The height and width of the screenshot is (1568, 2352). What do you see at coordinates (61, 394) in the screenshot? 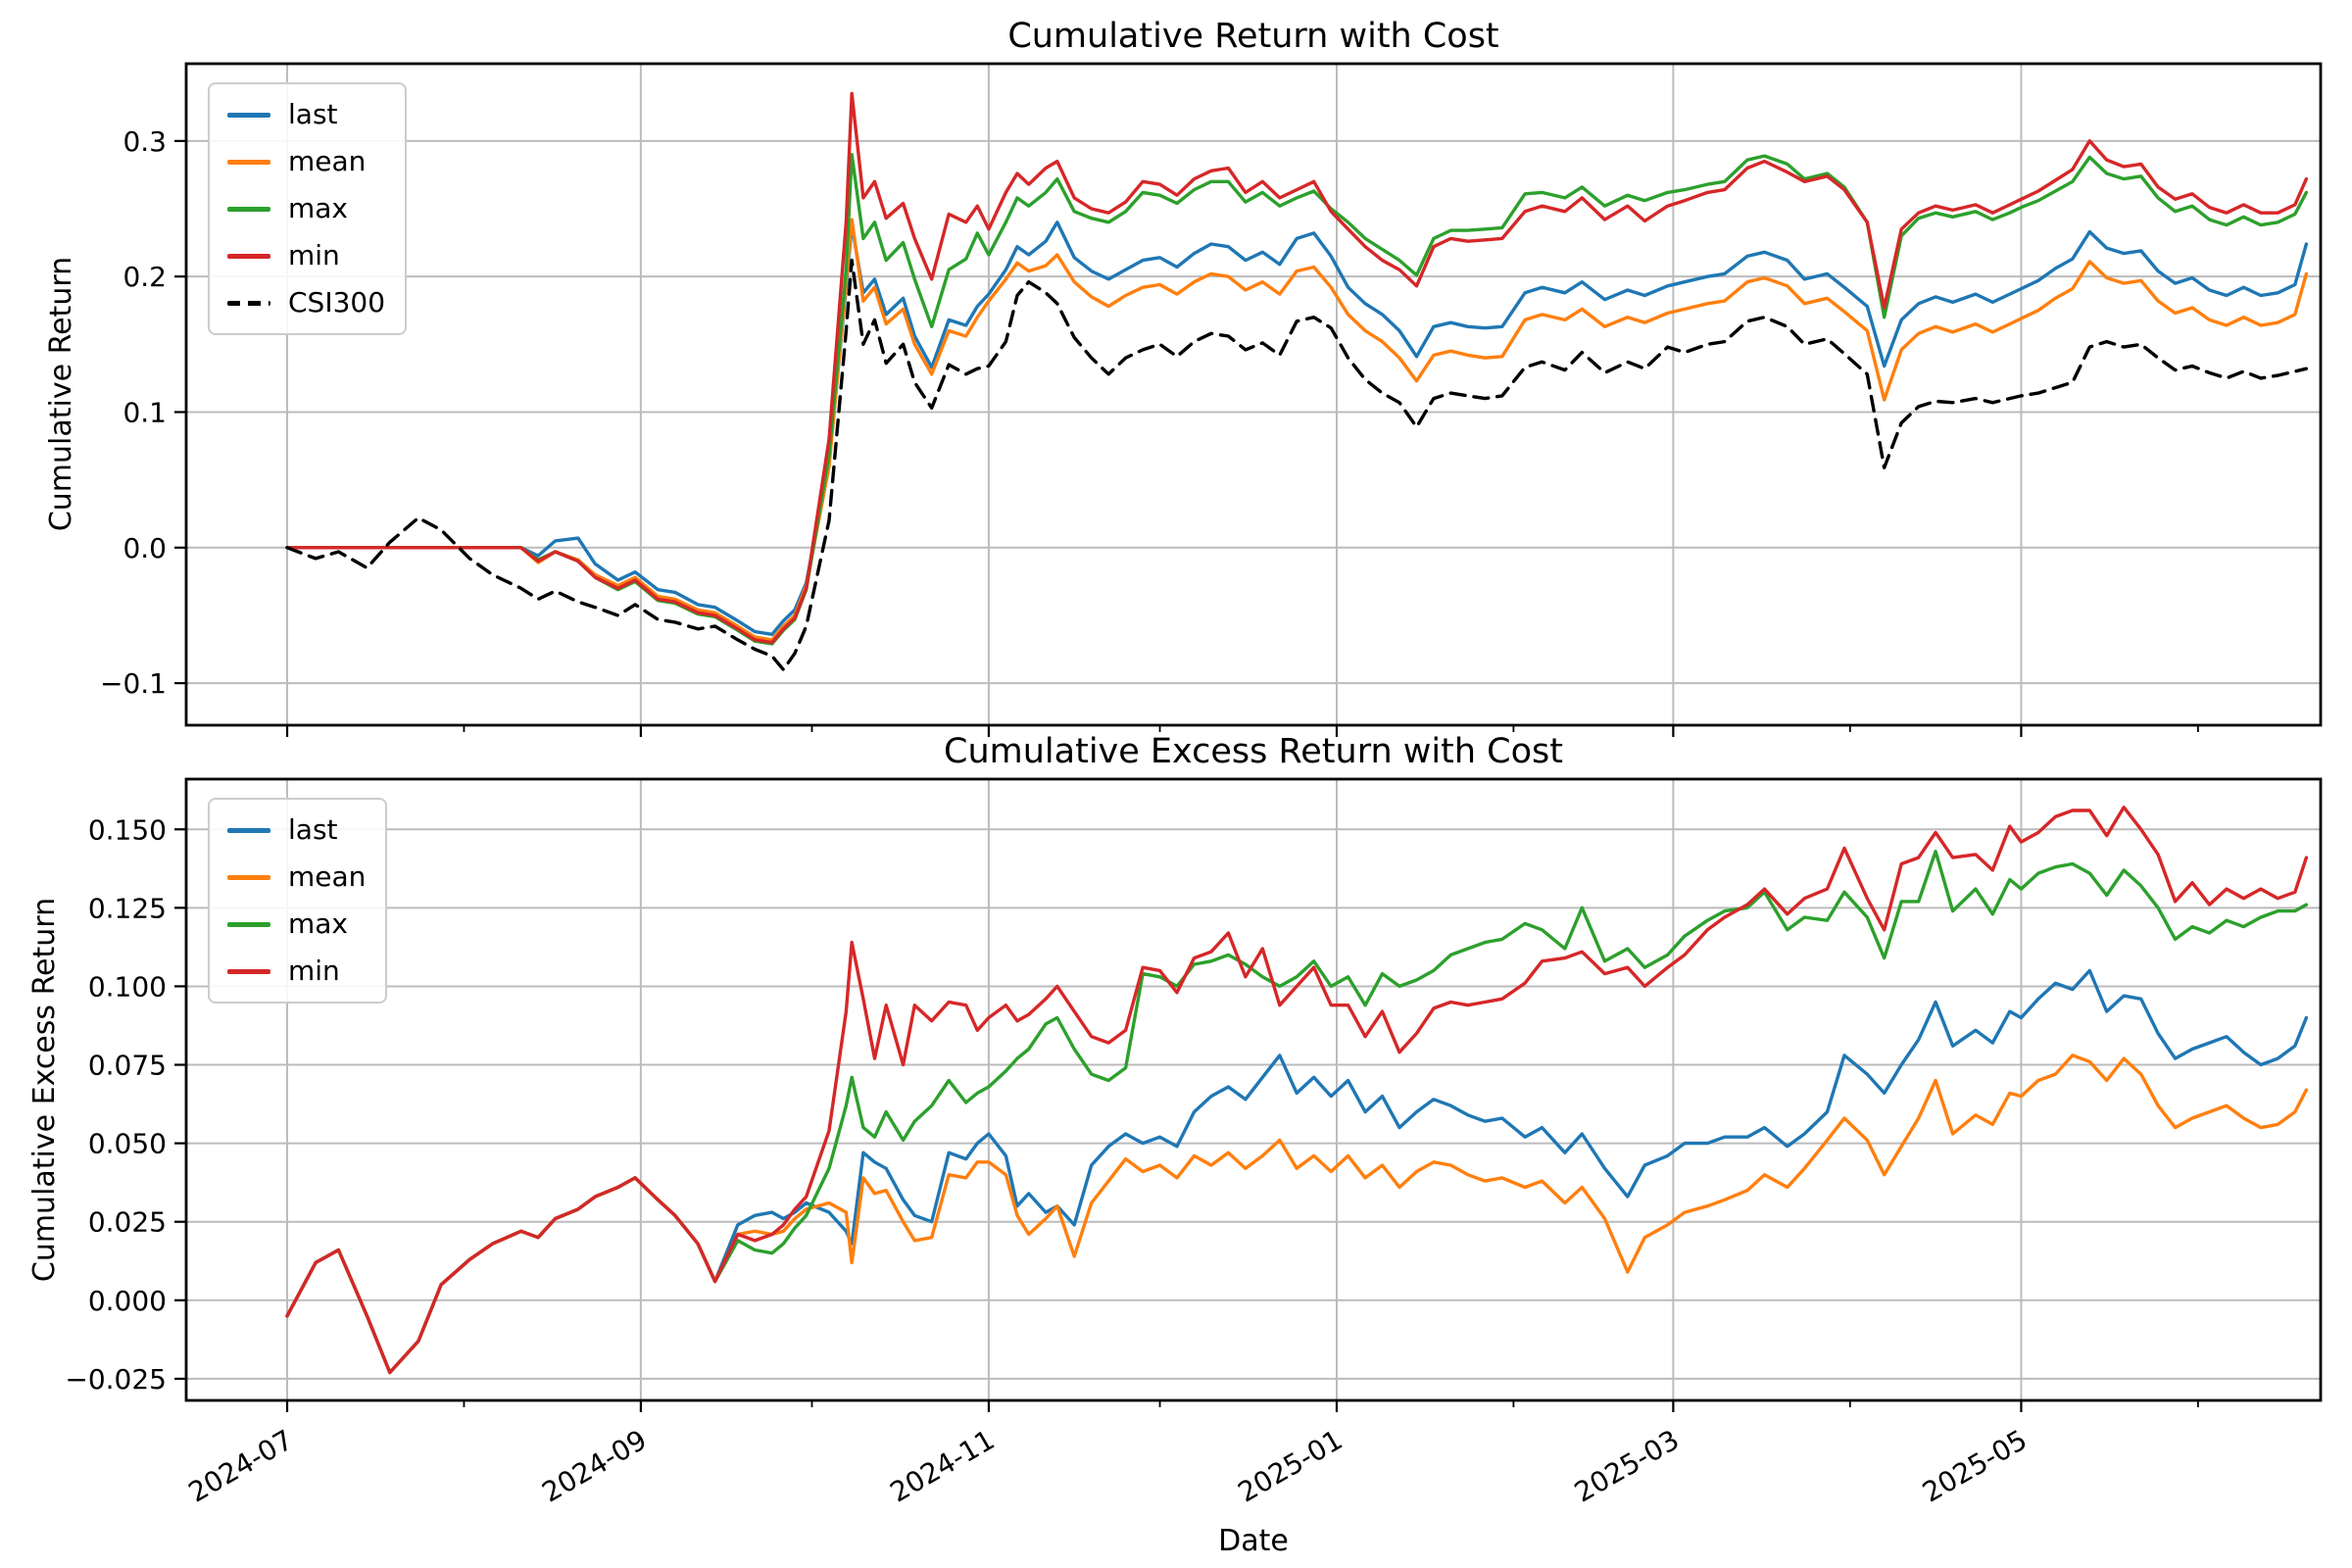
I see `top-y-axis-label: Cumulative Return` at bounding box center [61, 394].